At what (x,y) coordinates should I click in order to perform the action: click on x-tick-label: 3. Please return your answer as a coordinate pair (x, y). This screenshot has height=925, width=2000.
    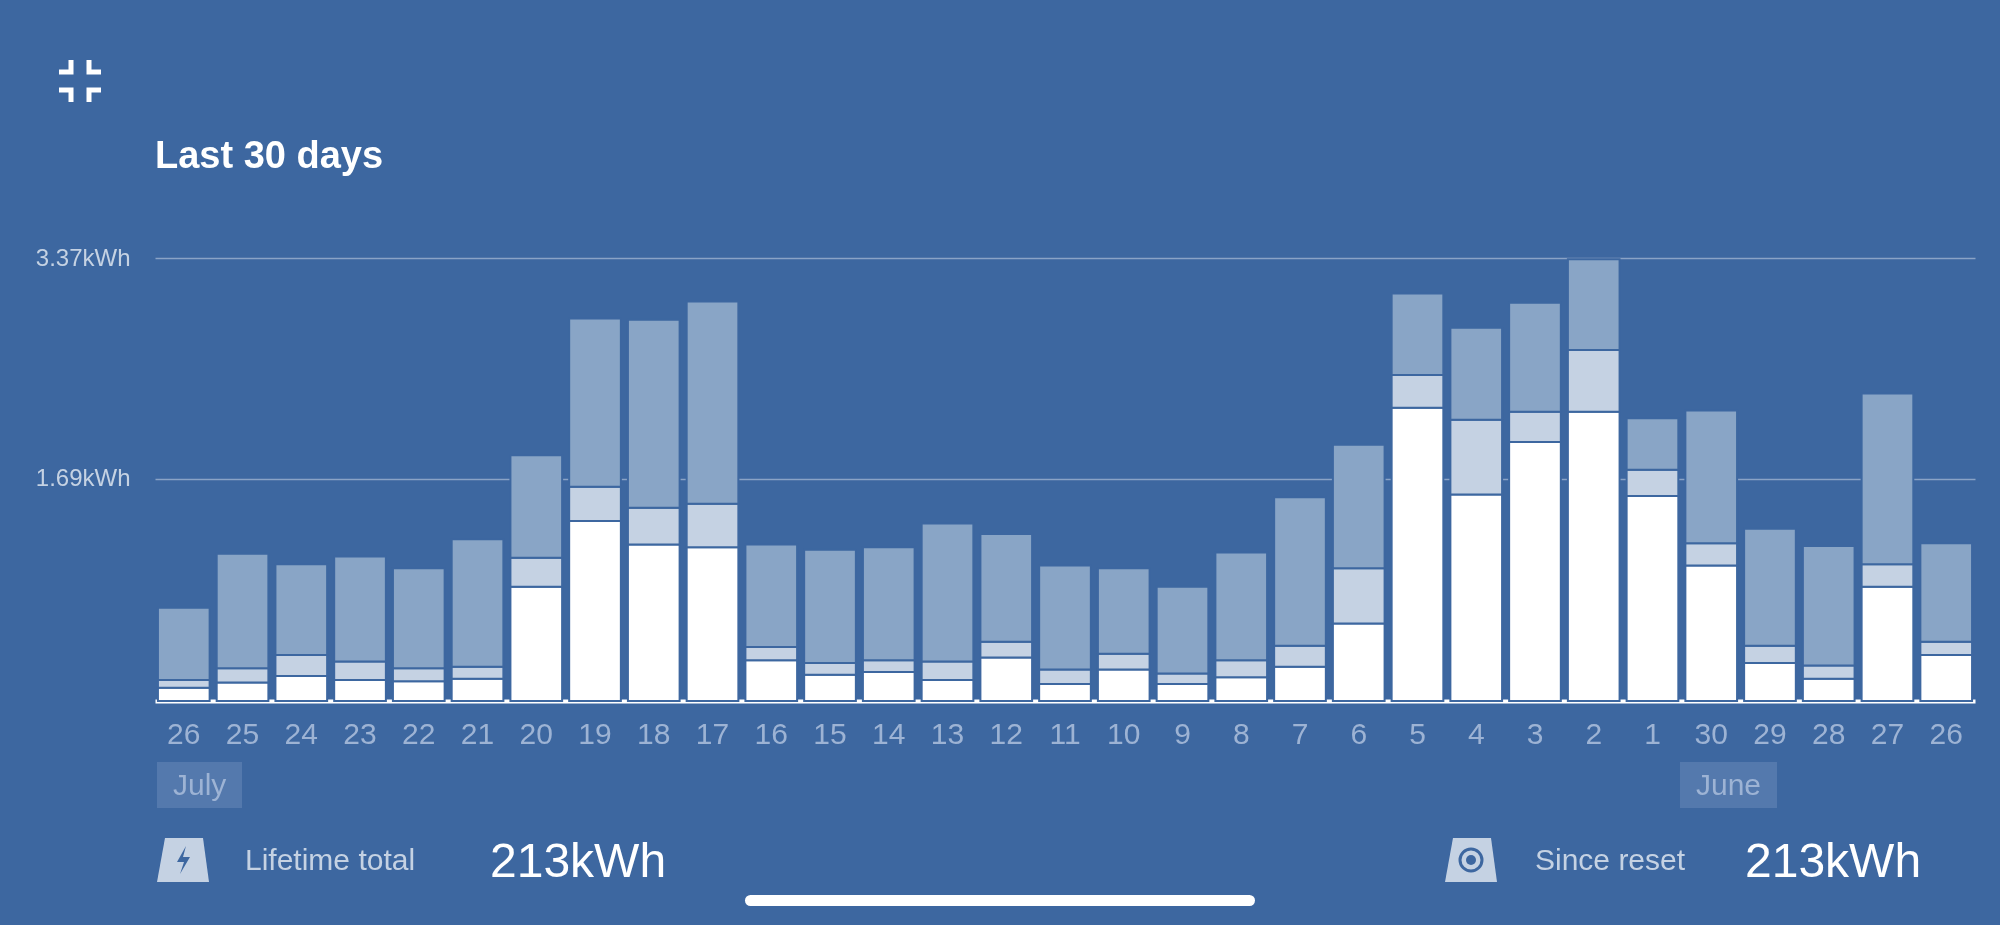
    Looking at the image, I should click on (1535, 733).